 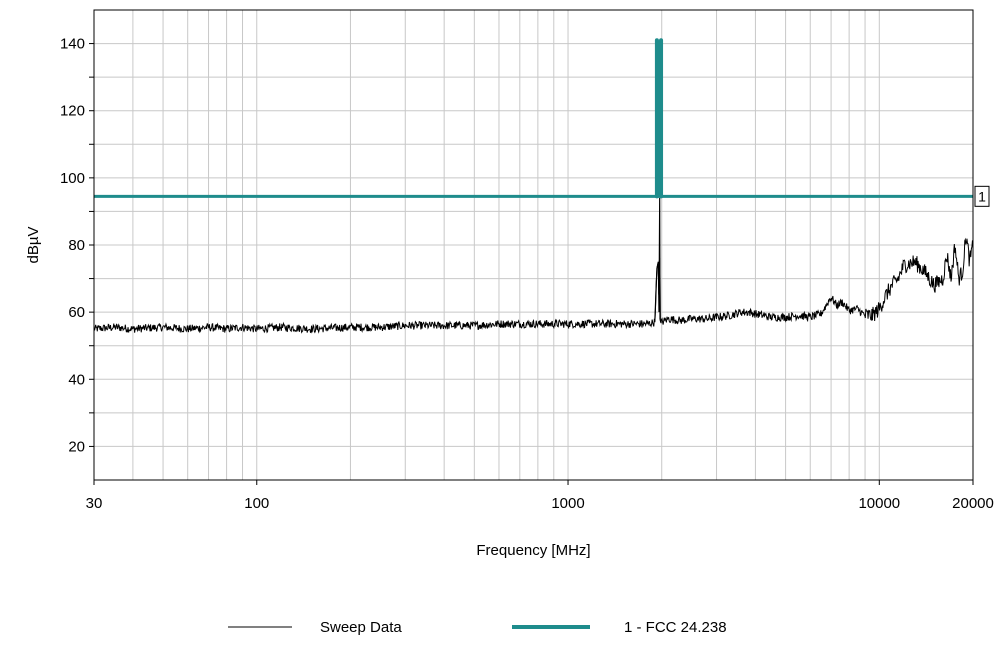 What do you see at coordinates (658, 260) in the screenshot?
I see `sweep-data-peak` at bounding box center [658, 260].